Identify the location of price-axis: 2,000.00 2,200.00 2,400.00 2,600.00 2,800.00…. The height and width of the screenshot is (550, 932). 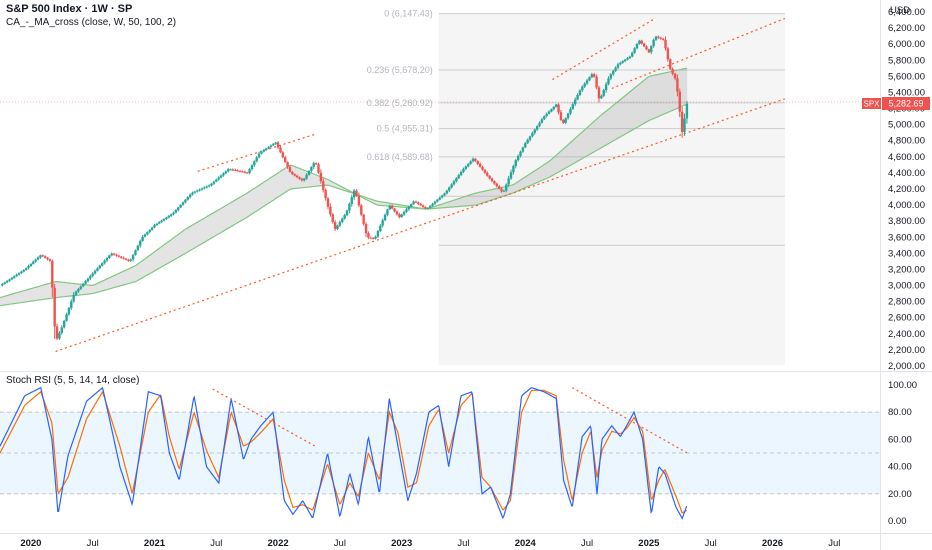
(906, 189).